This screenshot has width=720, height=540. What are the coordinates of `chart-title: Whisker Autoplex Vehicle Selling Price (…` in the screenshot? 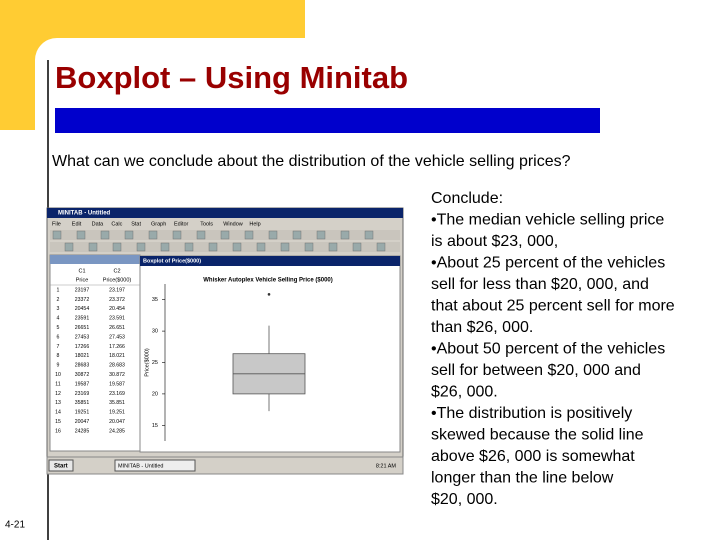 It's located at (268, 281).